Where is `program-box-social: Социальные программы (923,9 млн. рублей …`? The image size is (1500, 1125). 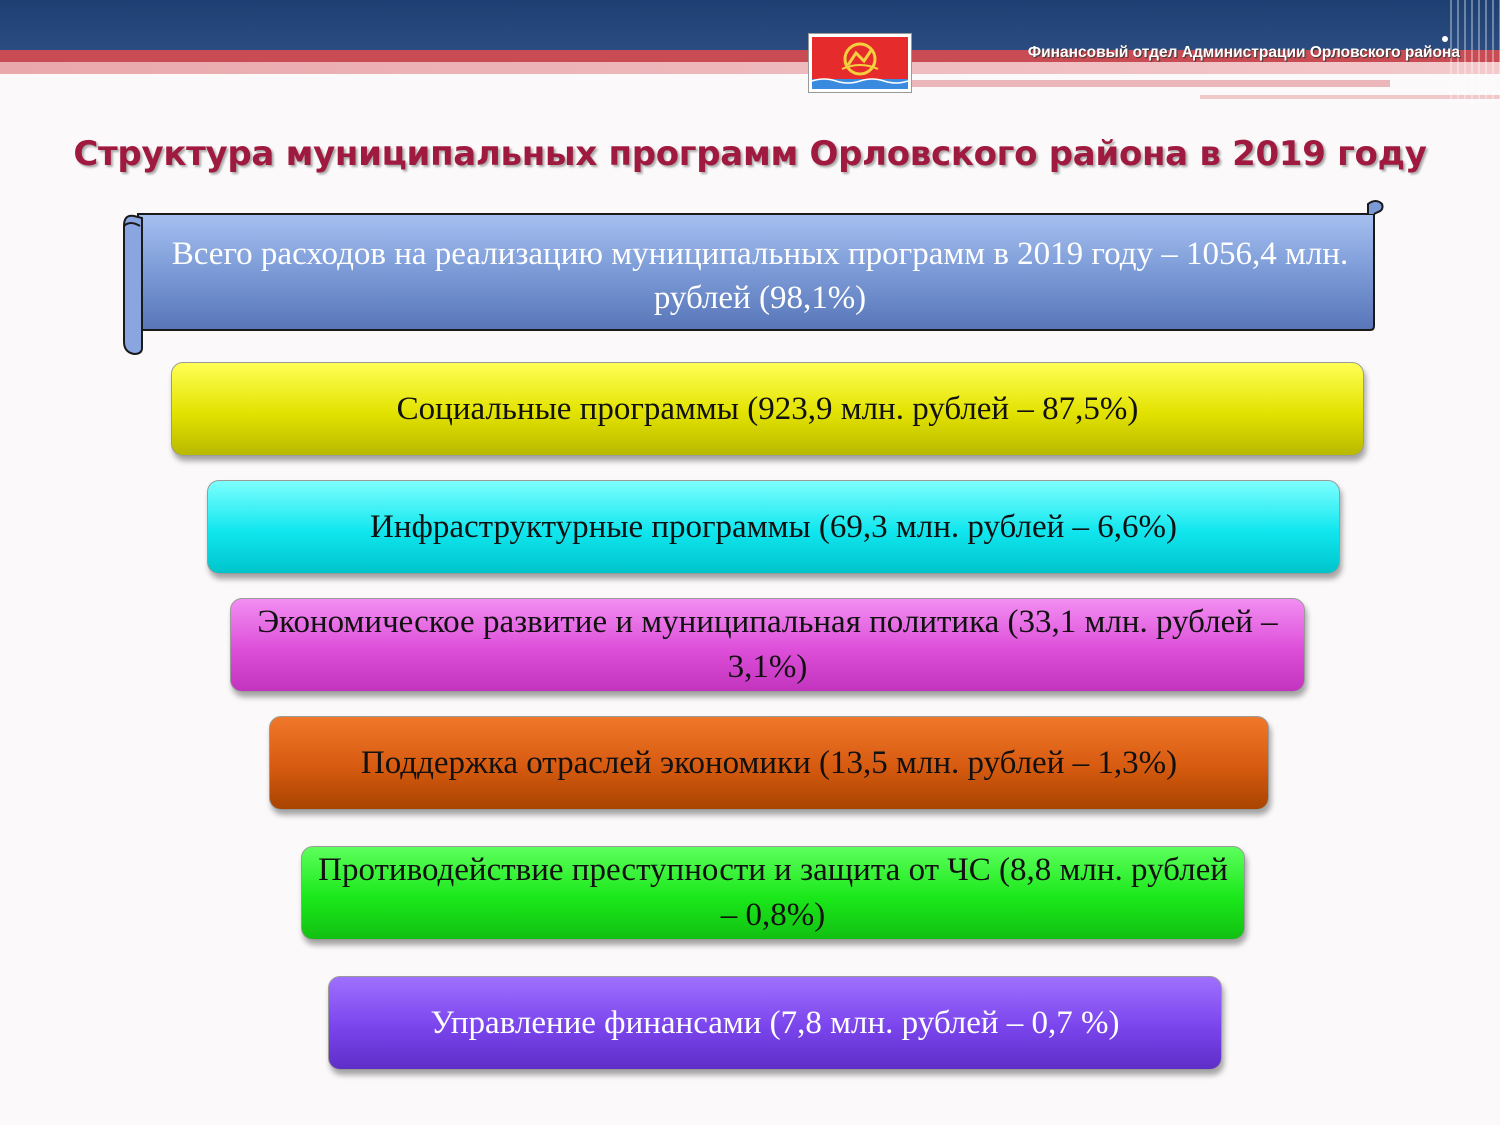 program-box-social: Социальные программы (923,9 млн. рублей … is located at coordinates (767, 409).